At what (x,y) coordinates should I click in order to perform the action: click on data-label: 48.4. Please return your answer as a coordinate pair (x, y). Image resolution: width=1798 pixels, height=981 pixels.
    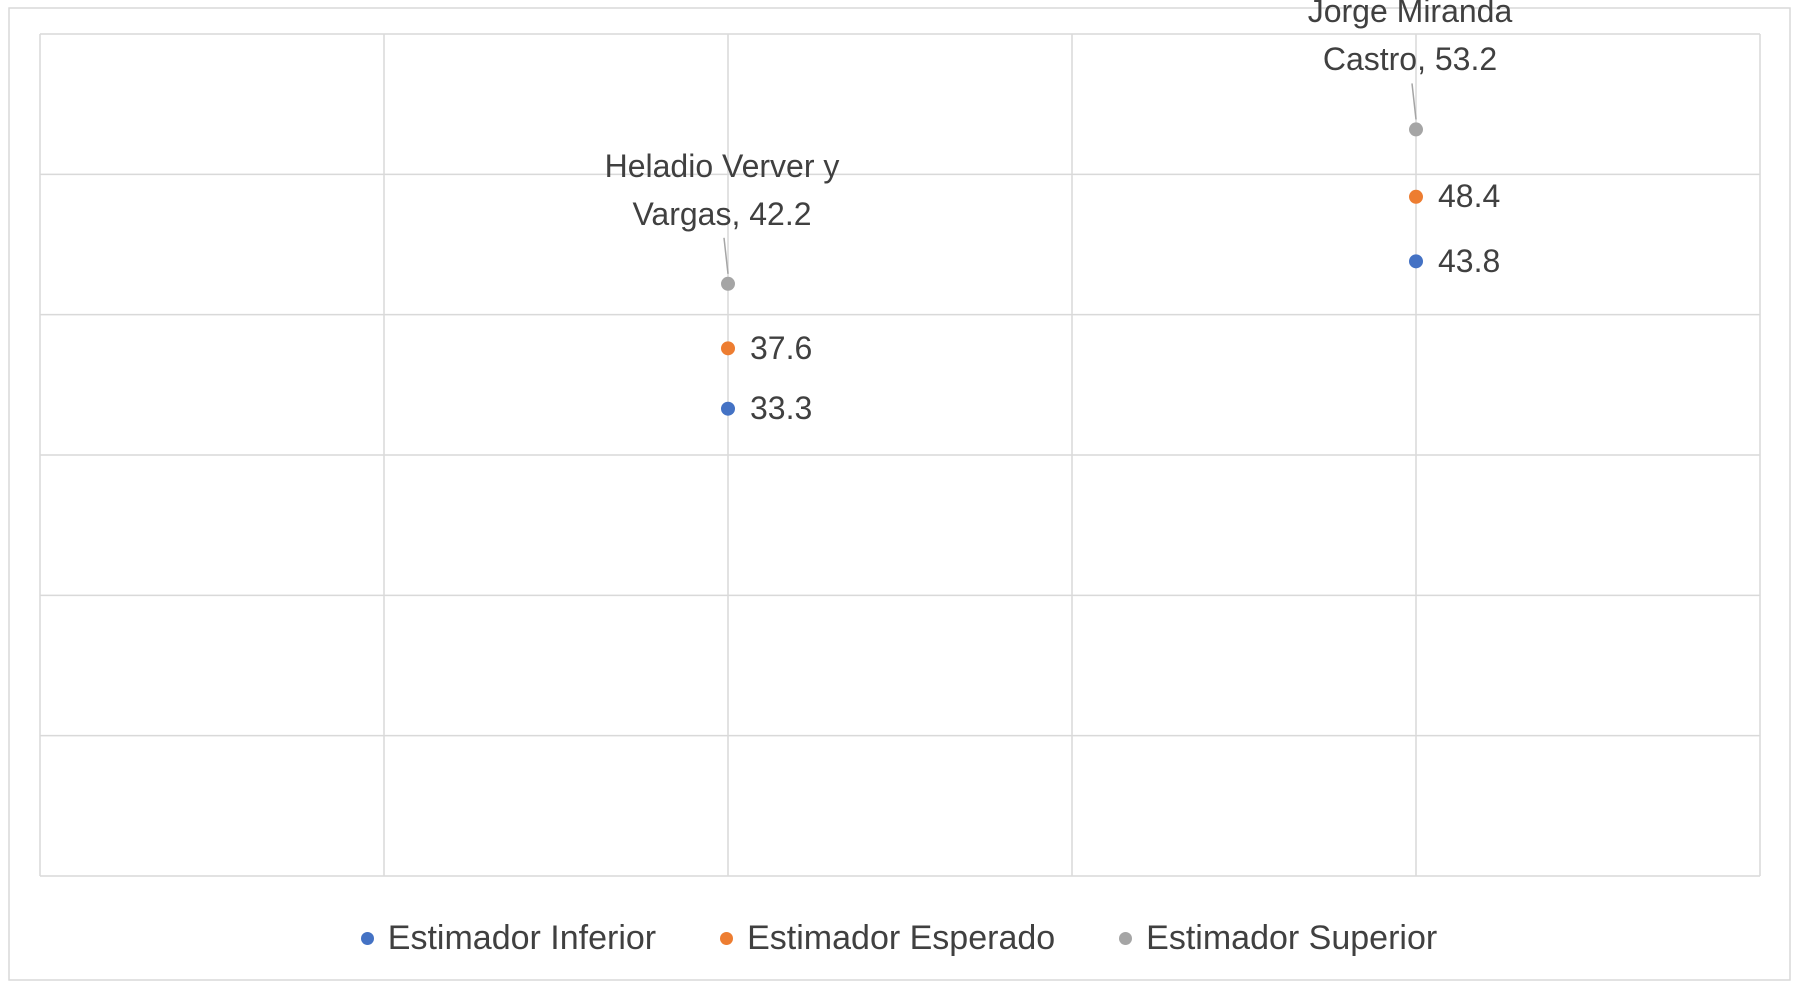
    Looking at the image, I should click on (1469, 196).